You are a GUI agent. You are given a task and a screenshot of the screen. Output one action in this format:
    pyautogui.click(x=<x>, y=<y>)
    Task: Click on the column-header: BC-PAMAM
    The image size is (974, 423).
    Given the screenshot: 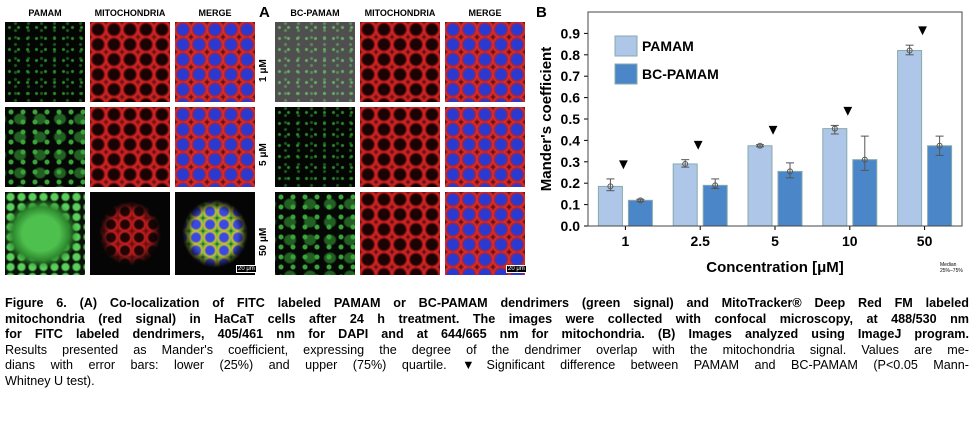 What is the action you would take?
    pyautogui.click(x=315, y=13)
    